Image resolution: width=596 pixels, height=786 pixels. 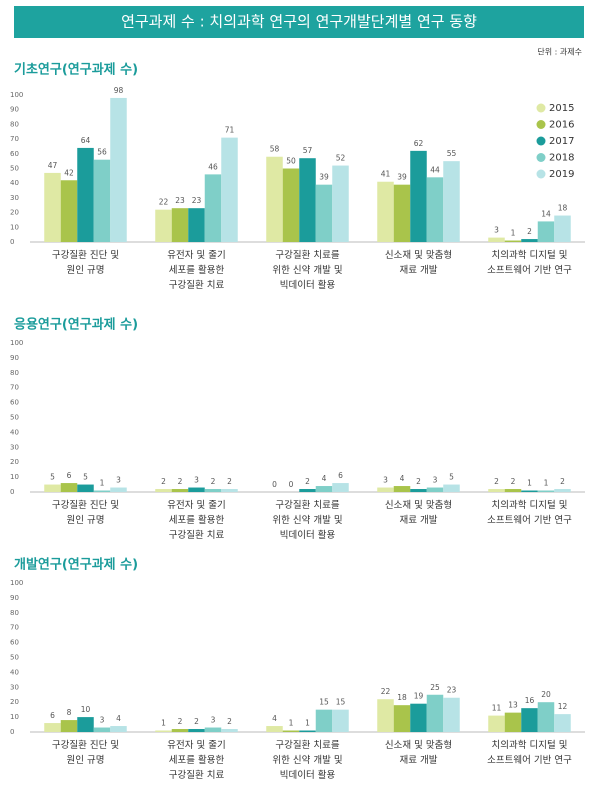 What do you see at coordinates (275, 149) in the screenshot?
I see `value-label: 58` at bounding box center [275, 149].